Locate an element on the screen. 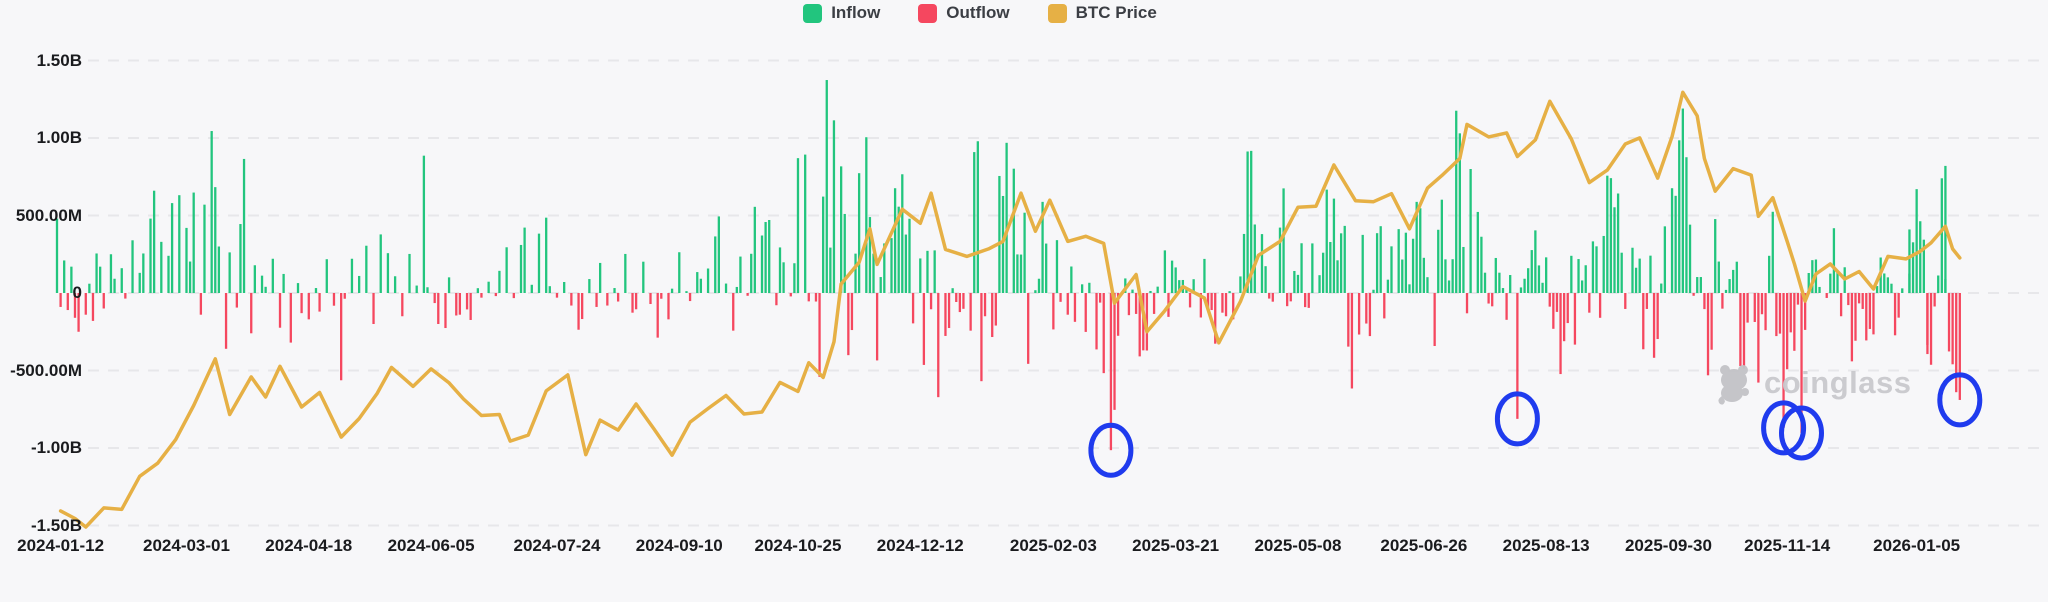  y-tick-label: 0 is located at coordinates (77, 292).